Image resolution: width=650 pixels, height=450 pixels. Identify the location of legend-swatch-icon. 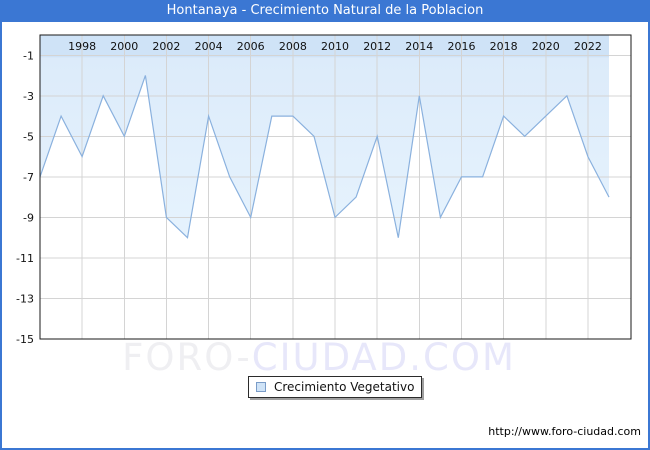
(261, 387).